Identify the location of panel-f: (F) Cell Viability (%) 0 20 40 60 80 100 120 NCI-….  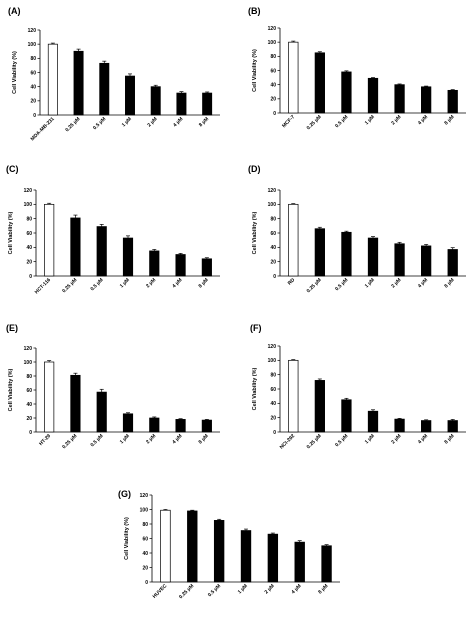
(358, 387).